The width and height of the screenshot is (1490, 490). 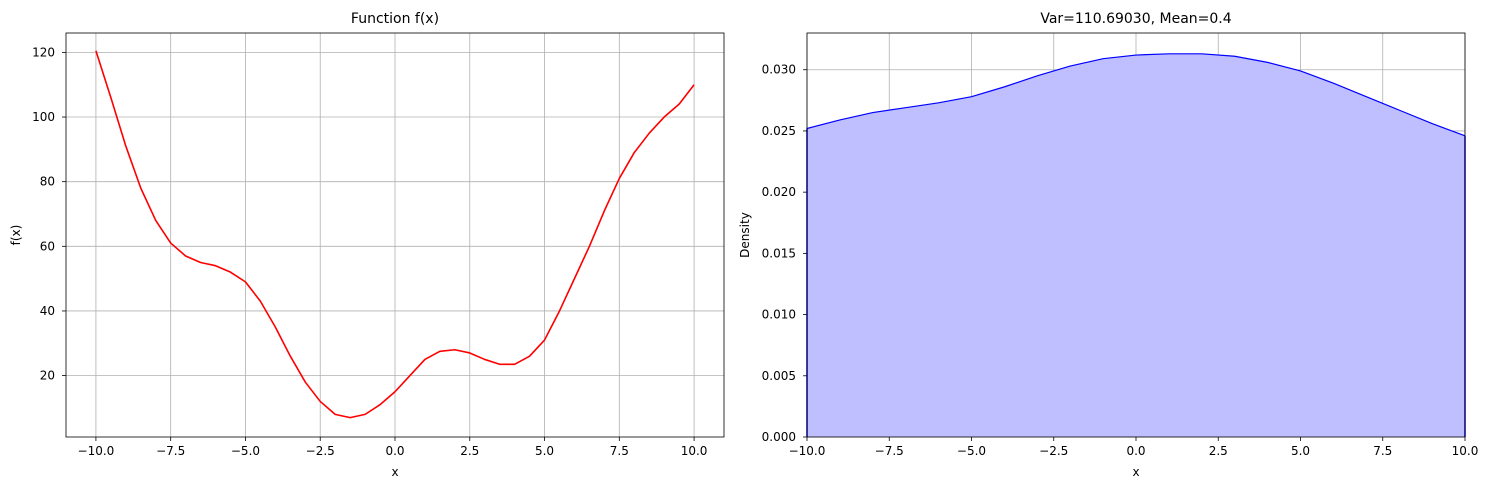 I want to click on y-axis-label: Density, so click(x=745, y=235).